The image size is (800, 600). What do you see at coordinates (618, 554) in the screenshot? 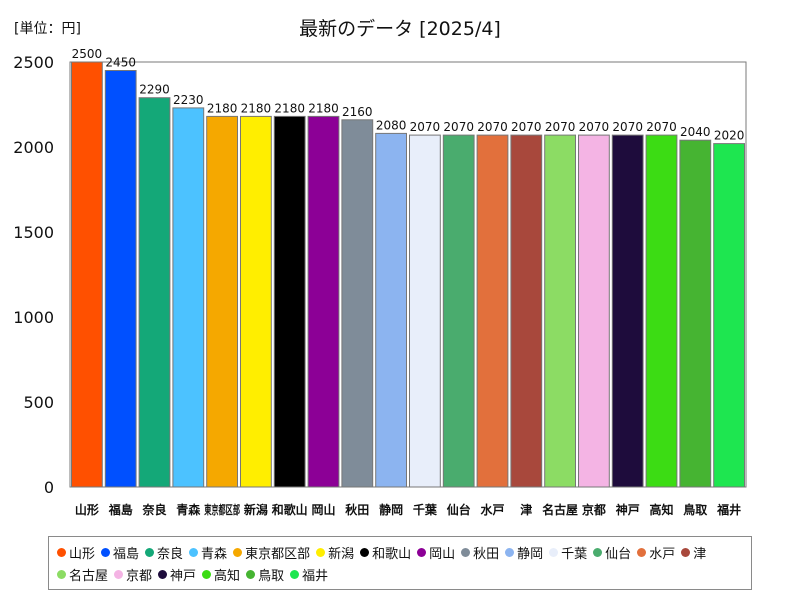
I see `legend-label: 仙台` at bounding box center [618, 554].